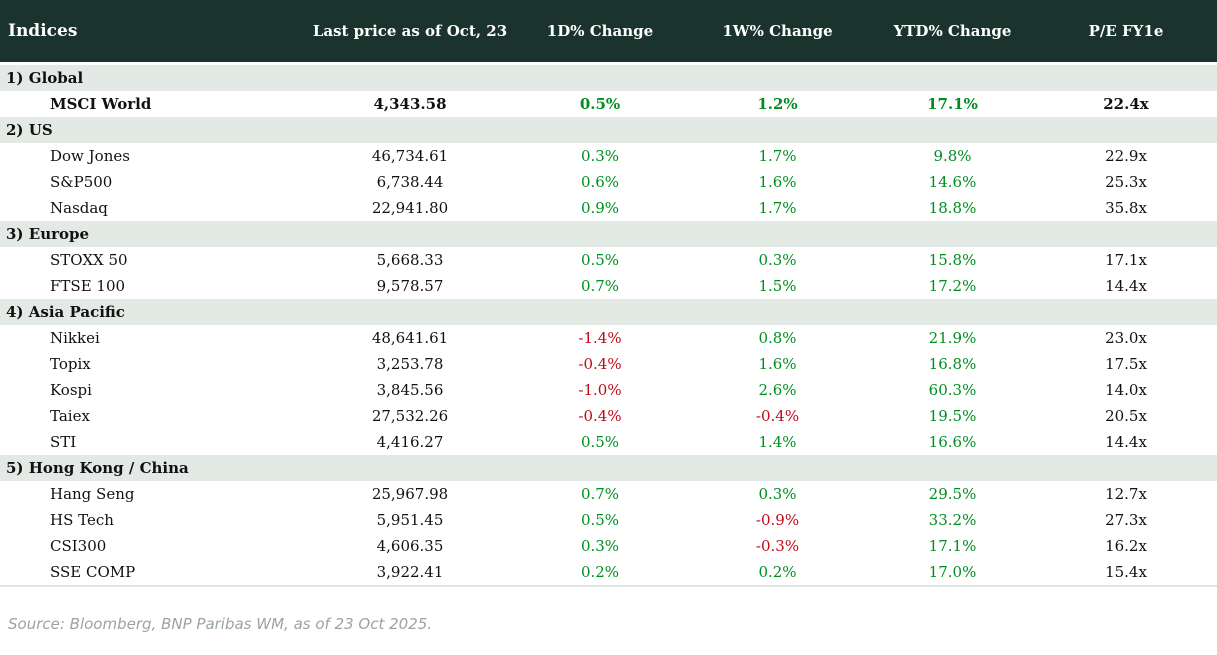 Image resolution: width=1217 pixels, height=655 pixels. What do you see at coordinates (952, 338) in the screenshot?
I see `ytd-change-cell: 21.9%` at bounding box center [952, 338].